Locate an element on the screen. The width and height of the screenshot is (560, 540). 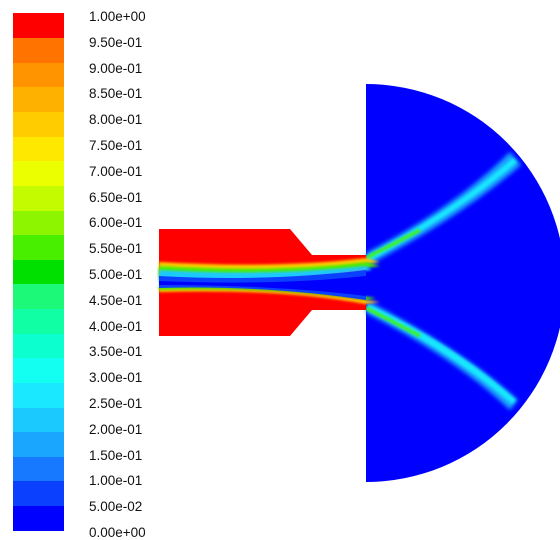
color-legend-label: 8.00e-01 is located at coordinates (116, 120).